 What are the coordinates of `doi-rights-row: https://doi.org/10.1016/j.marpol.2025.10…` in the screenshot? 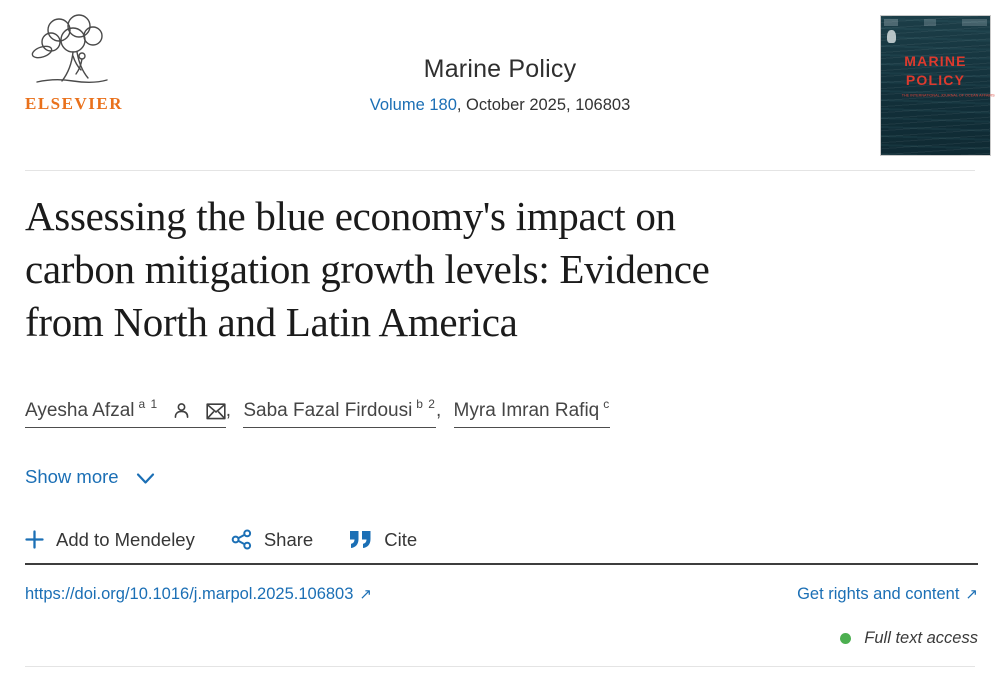 It's located at (501, 594).